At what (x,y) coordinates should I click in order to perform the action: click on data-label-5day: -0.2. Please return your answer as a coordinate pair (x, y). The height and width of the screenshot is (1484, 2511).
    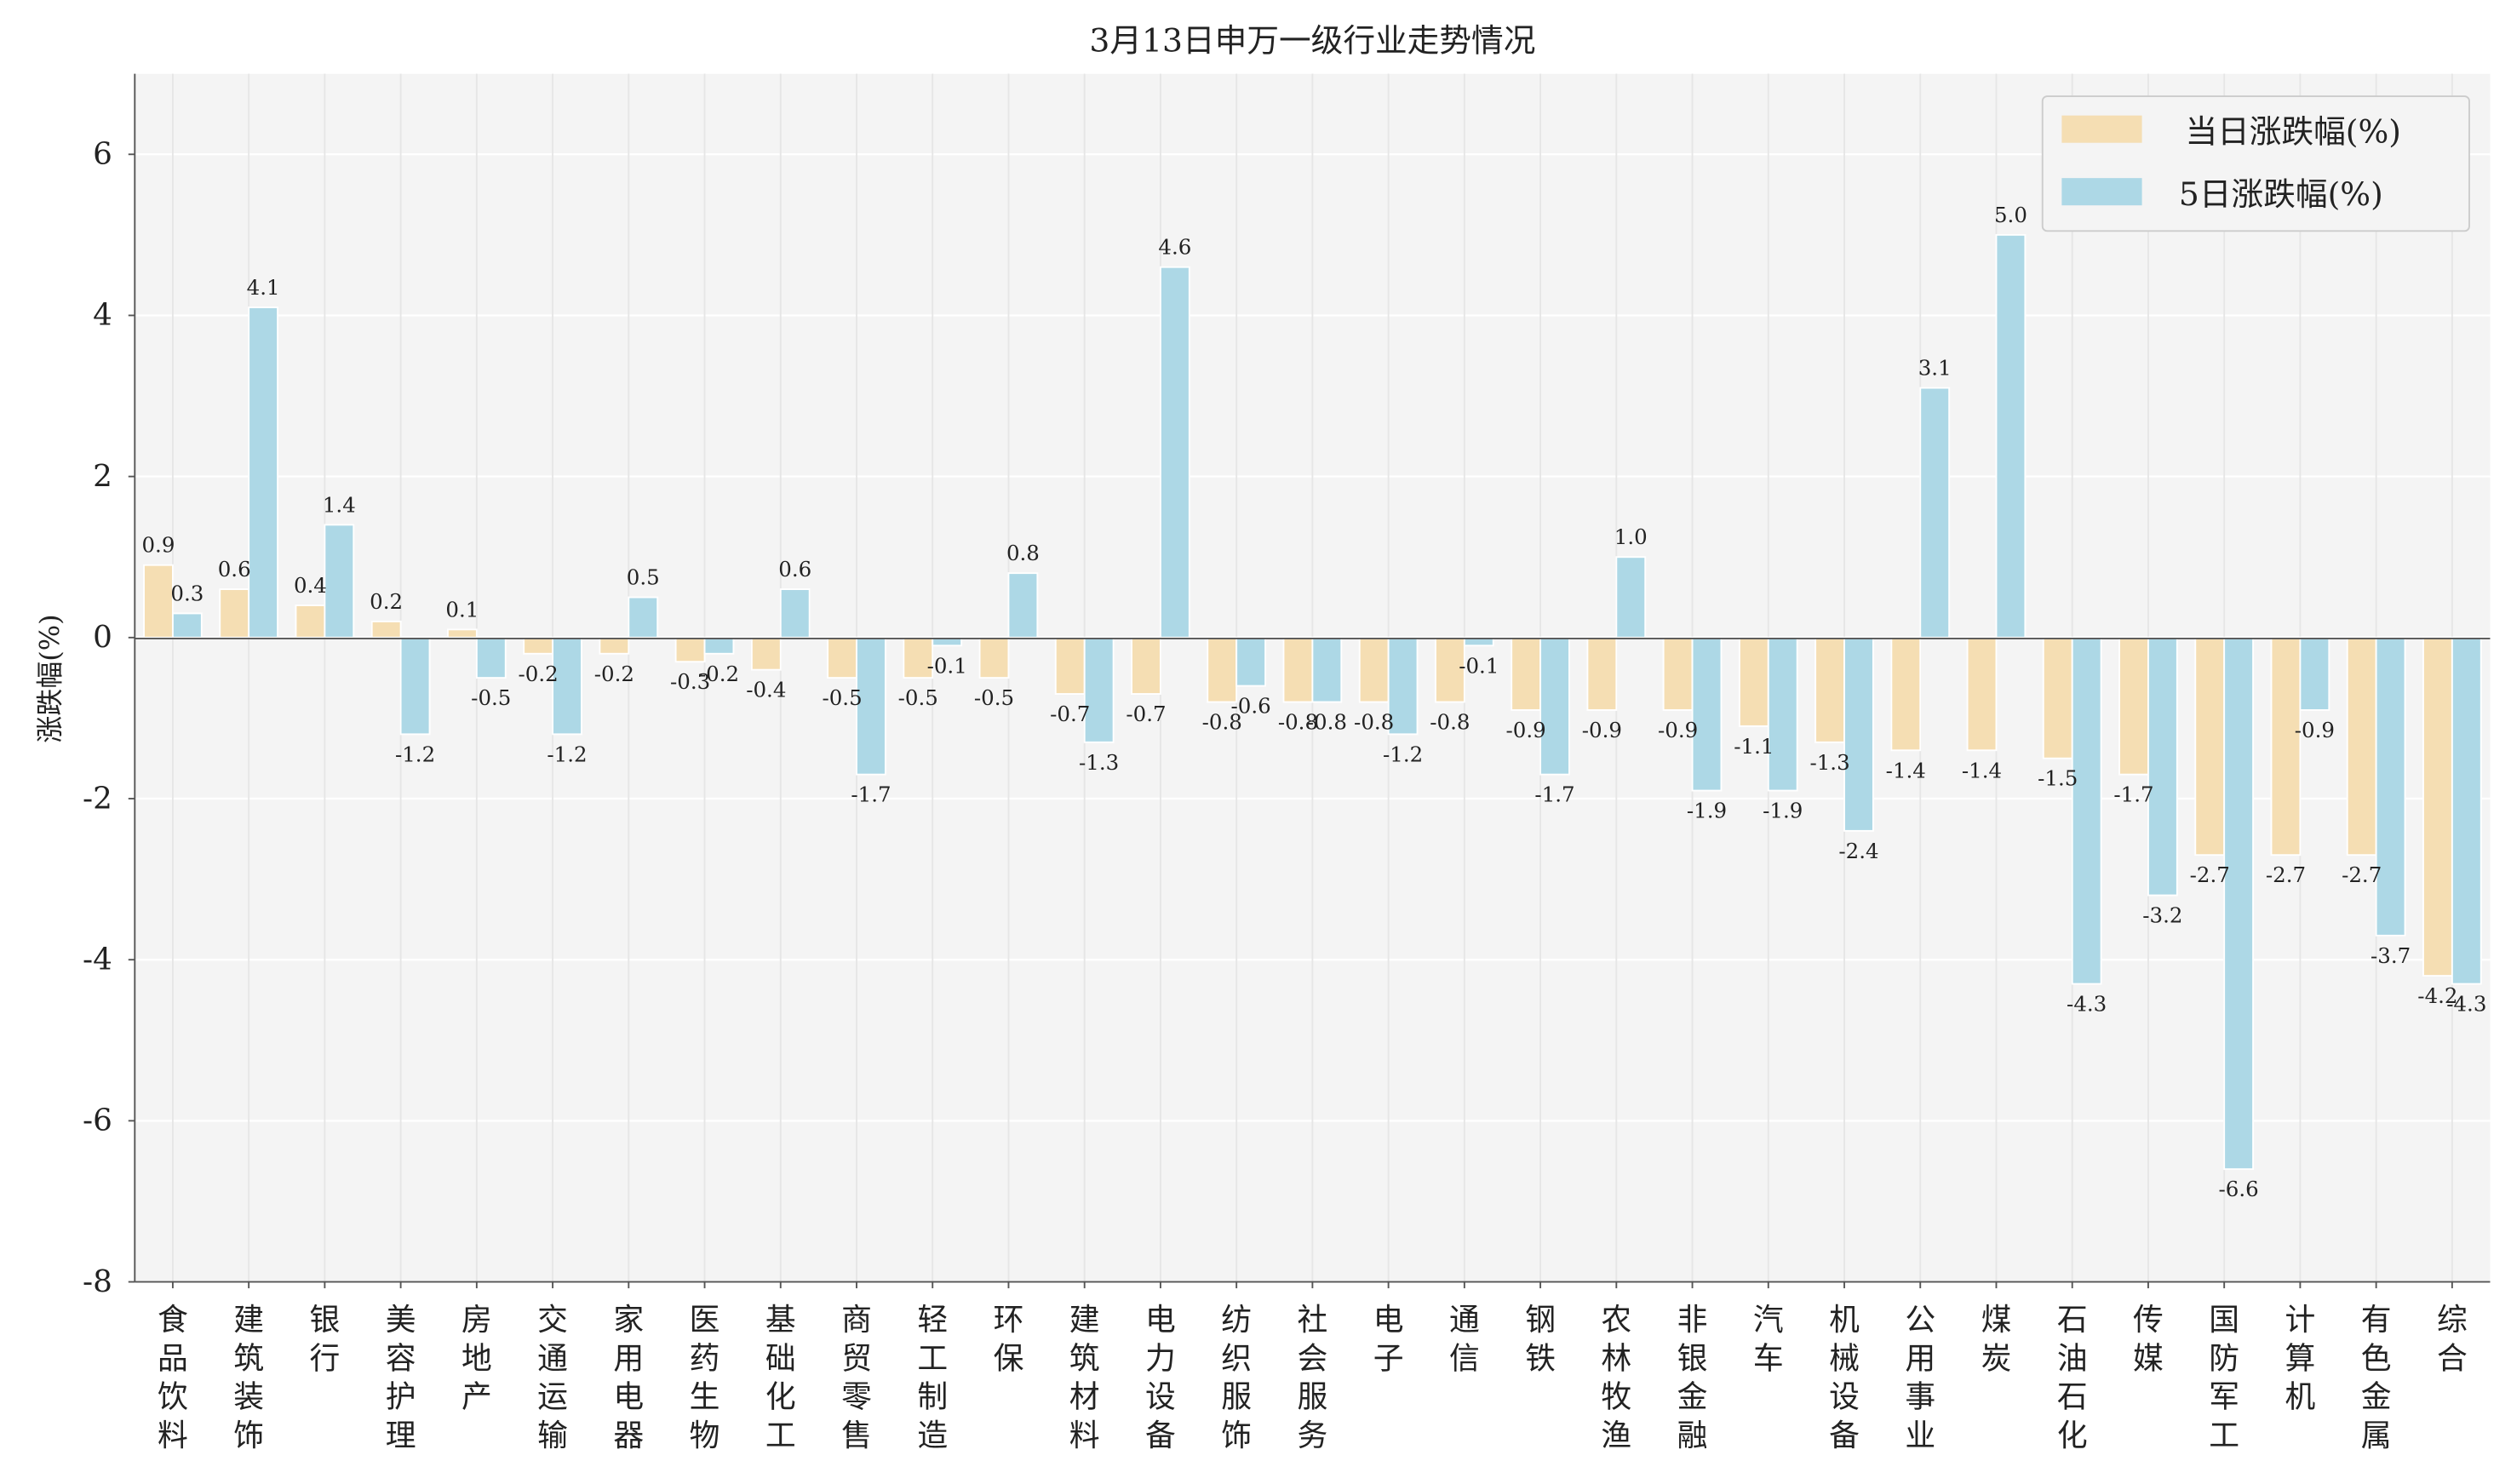
    Looking at the image, I should click on (719, 674).